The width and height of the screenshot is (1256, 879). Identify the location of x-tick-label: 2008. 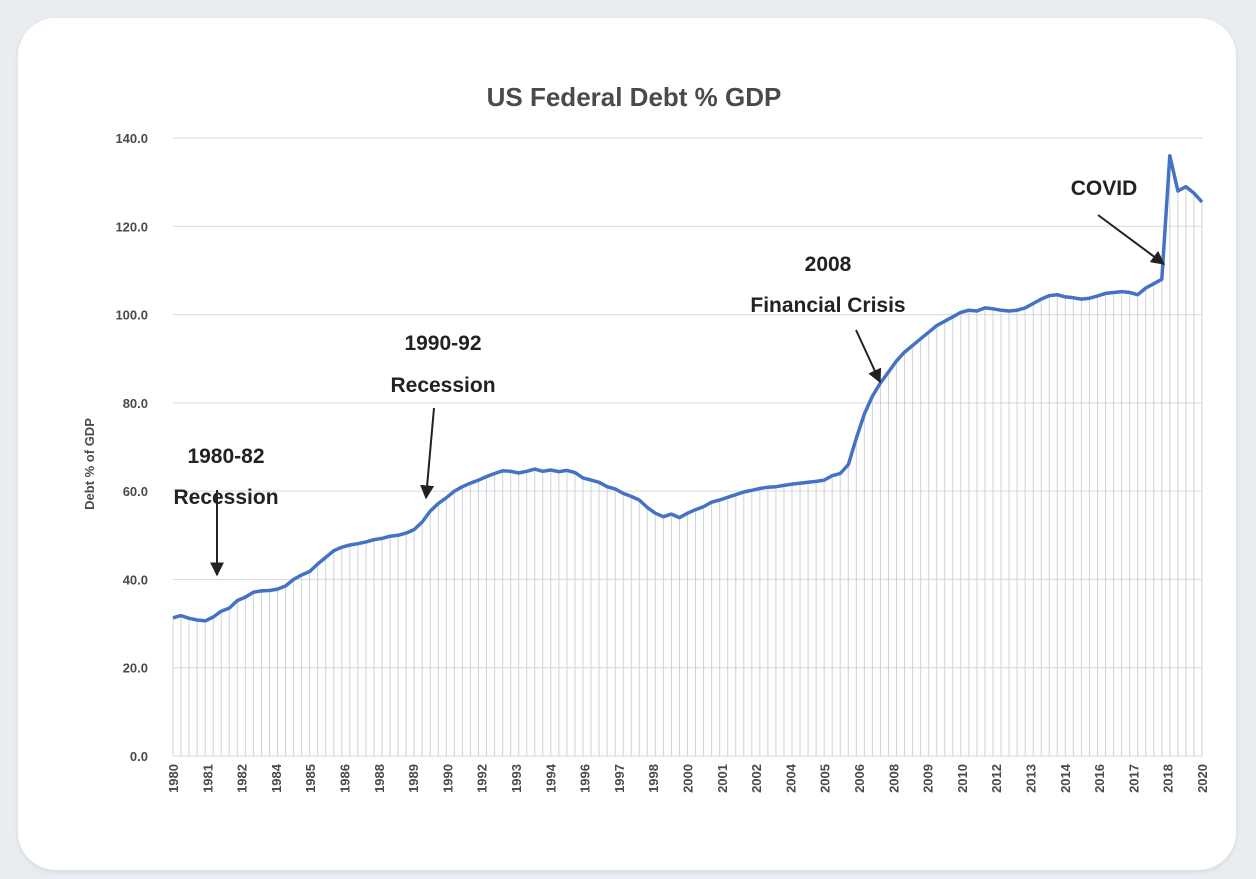
(893, 778).